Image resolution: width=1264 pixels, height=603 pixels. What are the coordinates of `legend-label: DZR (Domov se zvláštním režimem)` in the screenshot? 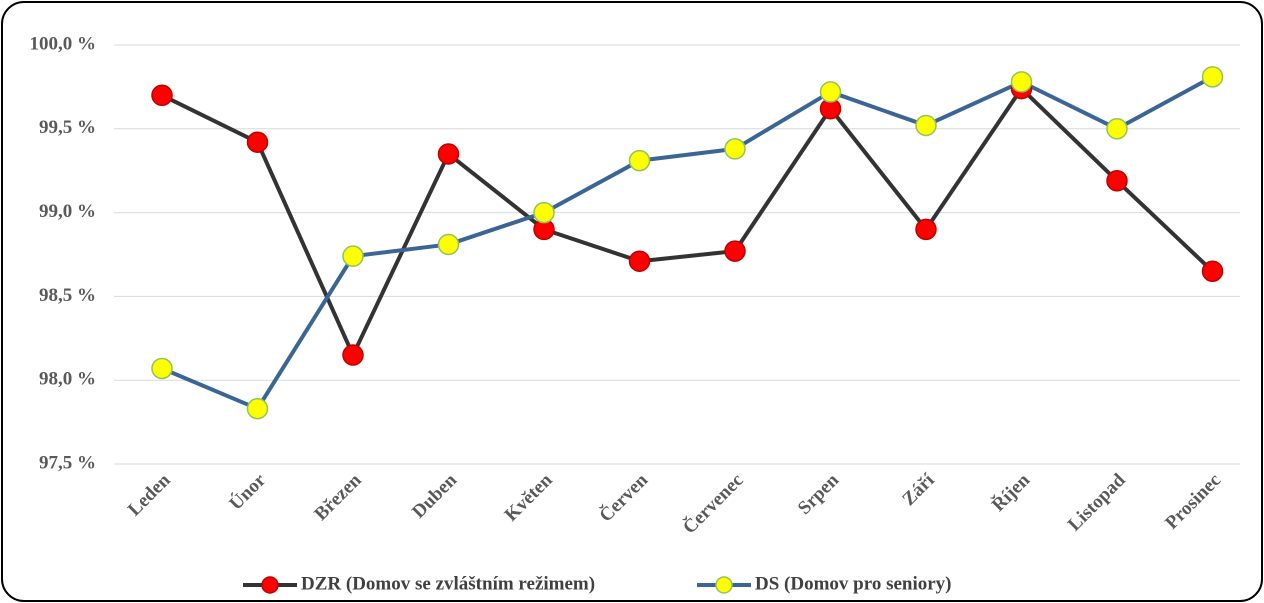 It's located at (448, 583).